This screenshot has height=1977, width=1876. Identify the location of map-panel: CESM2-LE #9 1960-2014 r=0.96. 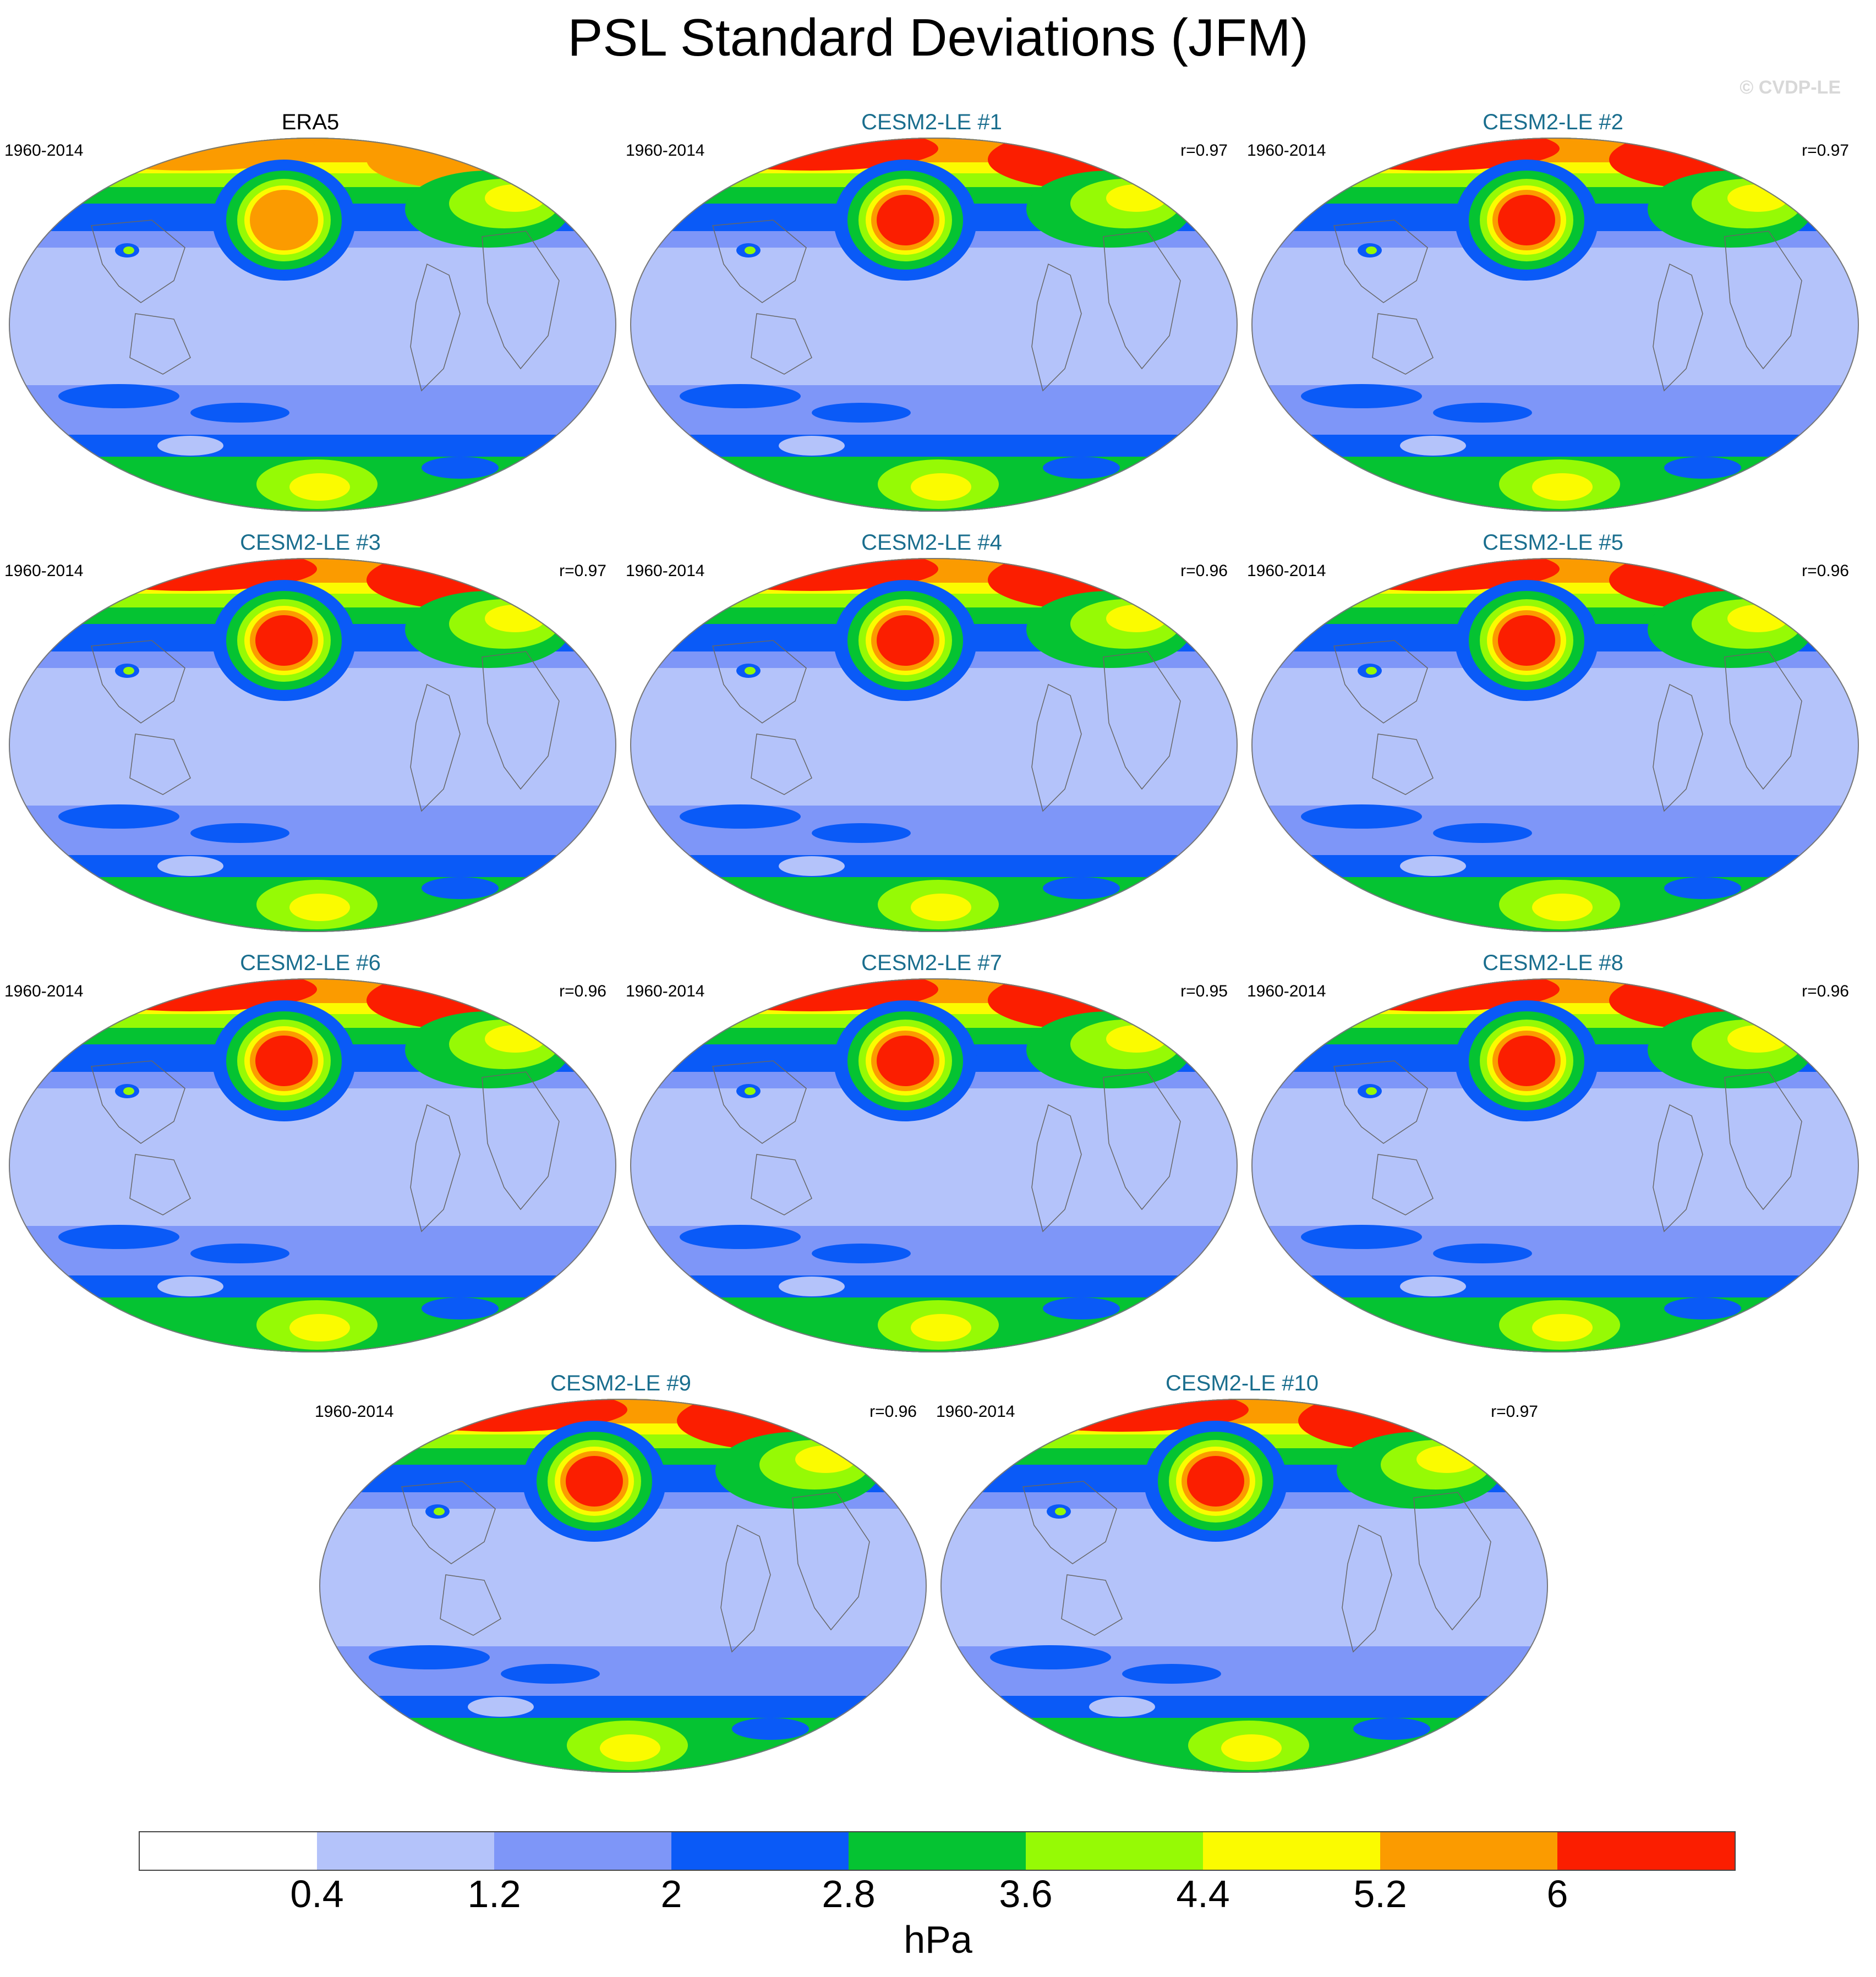
(621, 1572).